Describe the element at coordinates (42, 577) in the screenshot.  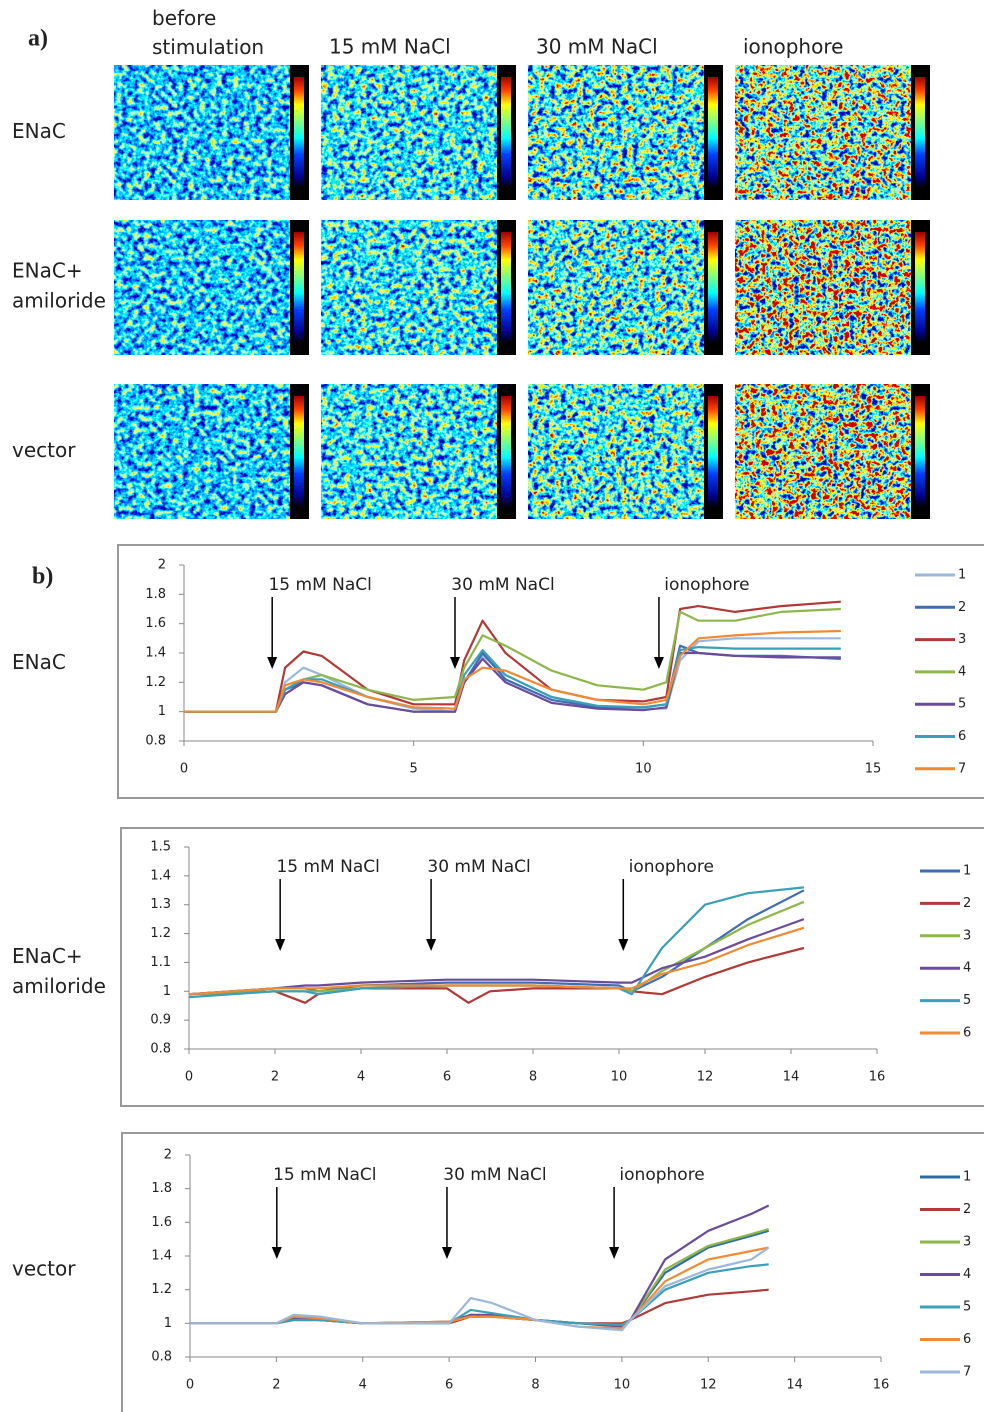
I see `panel-label: b)` at that location.